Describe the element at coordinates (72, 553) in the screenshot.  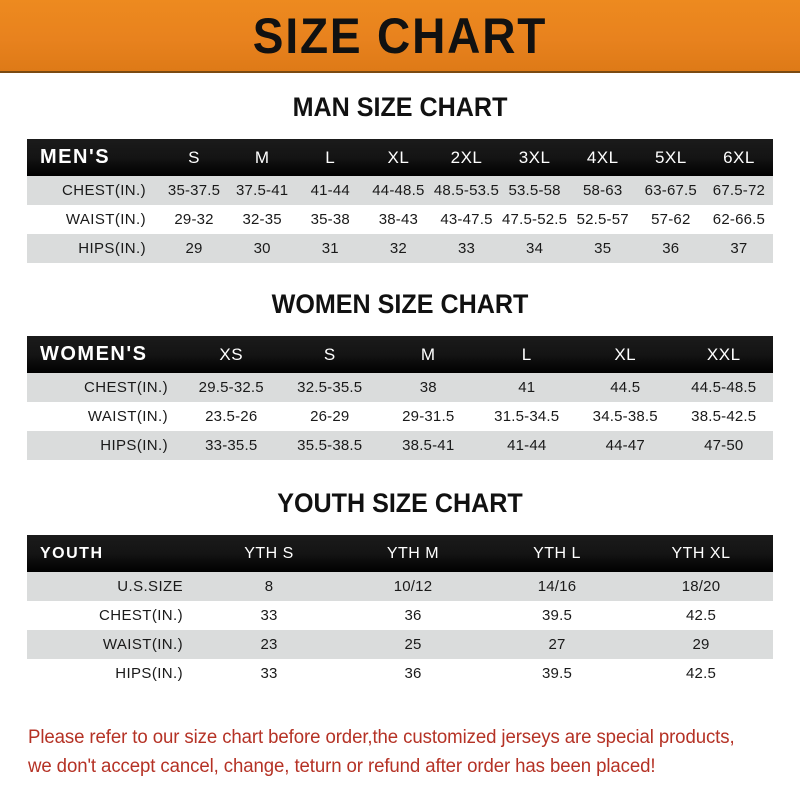
I see `youth-corner-label: YOUTH` at that location.